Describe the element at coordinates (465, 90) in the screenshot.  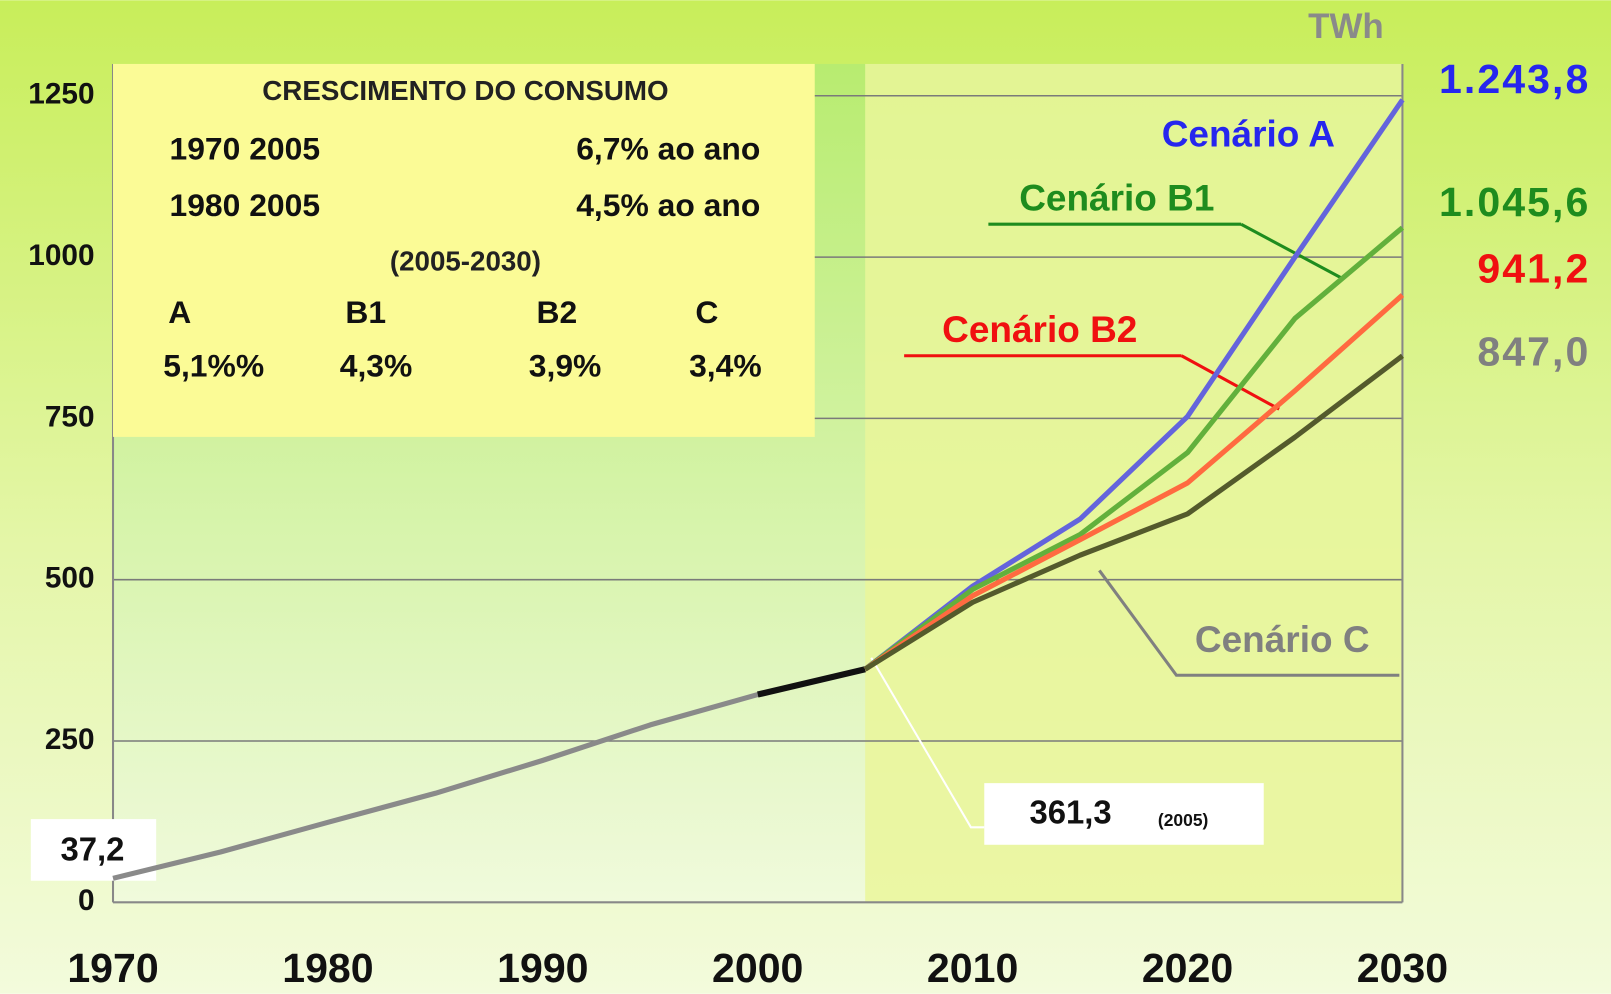
I see `info-title: CRESCIMENTO DO CONSUMO` at that location.